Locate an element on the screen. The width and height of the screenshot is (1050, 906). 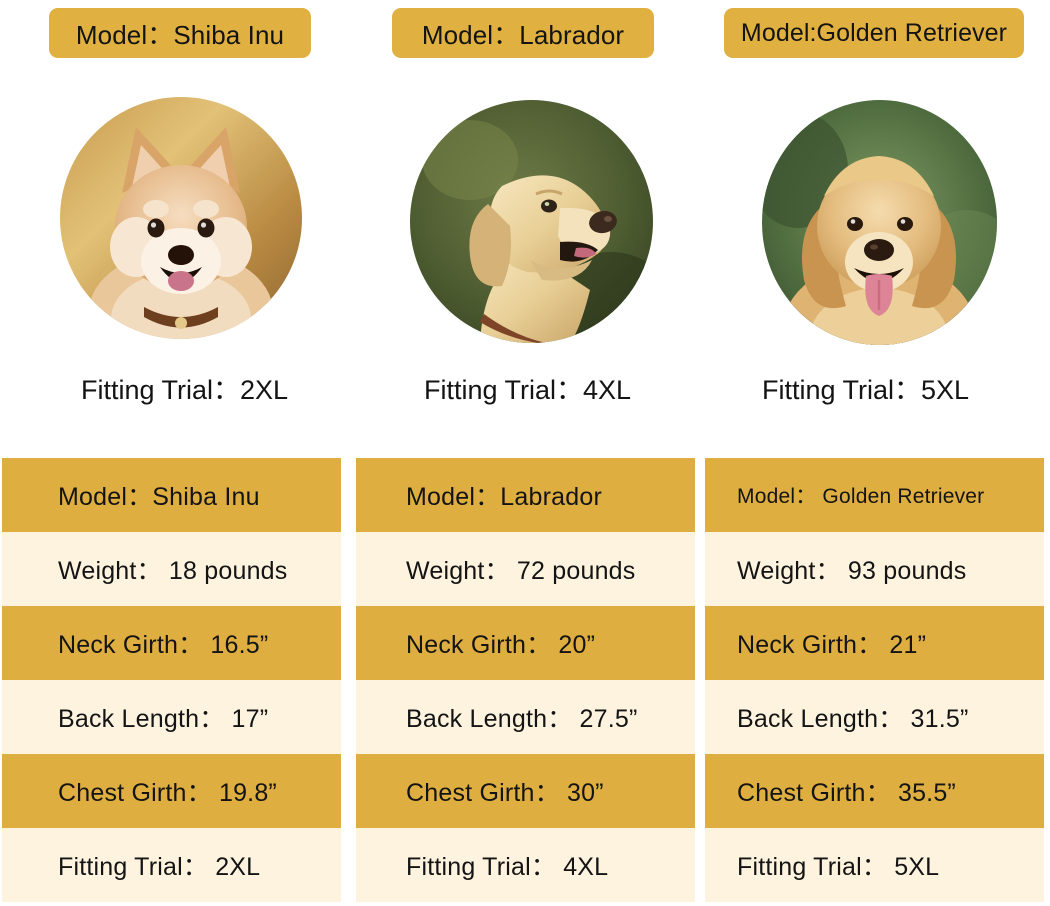
spec-chest-girth: Chest Girth： 35.5” is located at coordinates (846, 793).